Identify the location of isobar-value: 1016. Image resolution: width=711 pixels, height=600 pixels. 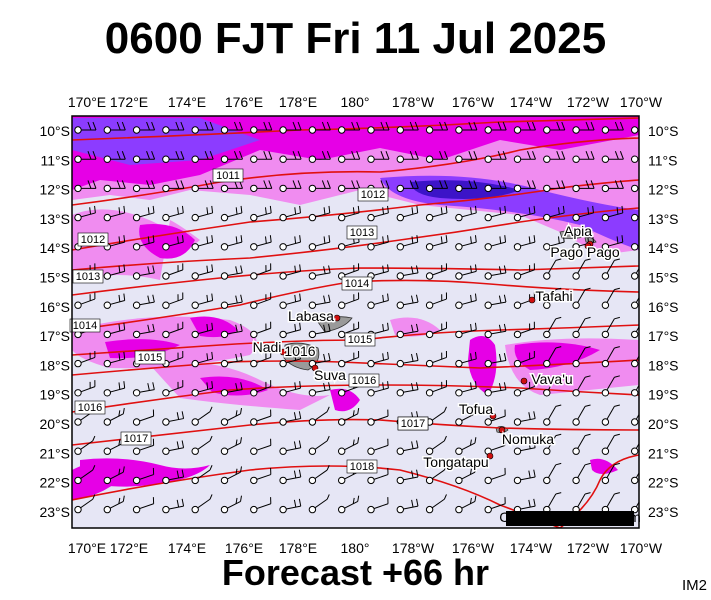
(90, 408).